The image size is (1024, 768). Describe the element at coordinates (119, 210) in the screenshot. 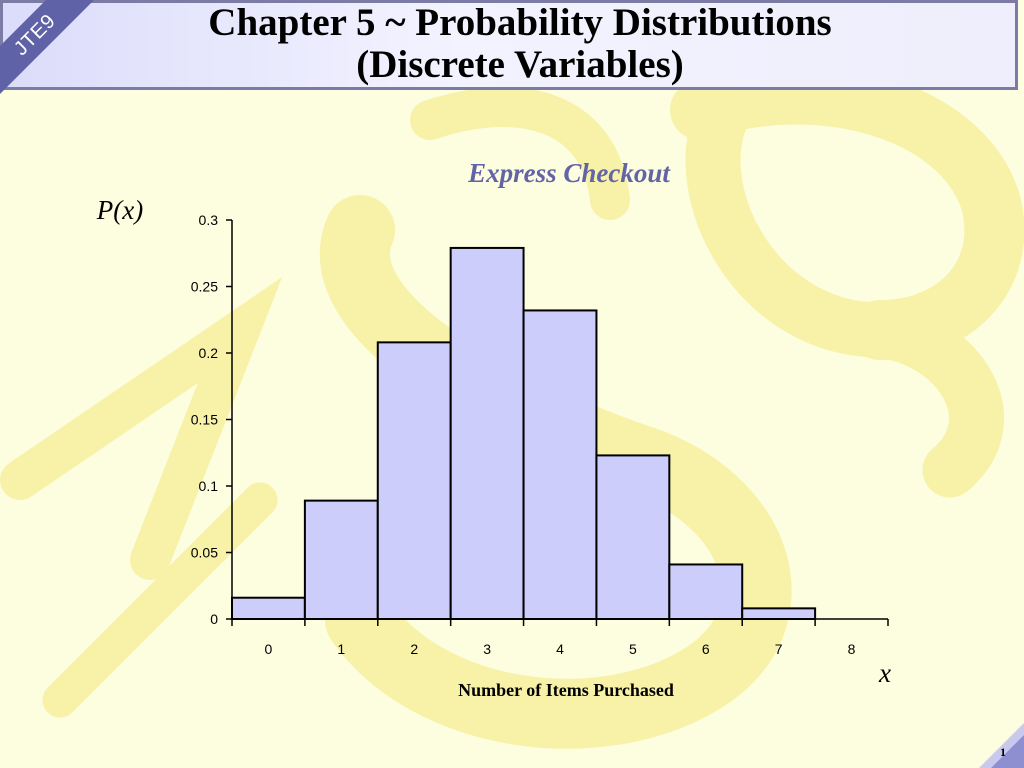

I see `y-axis-label: P(x)` at that location.